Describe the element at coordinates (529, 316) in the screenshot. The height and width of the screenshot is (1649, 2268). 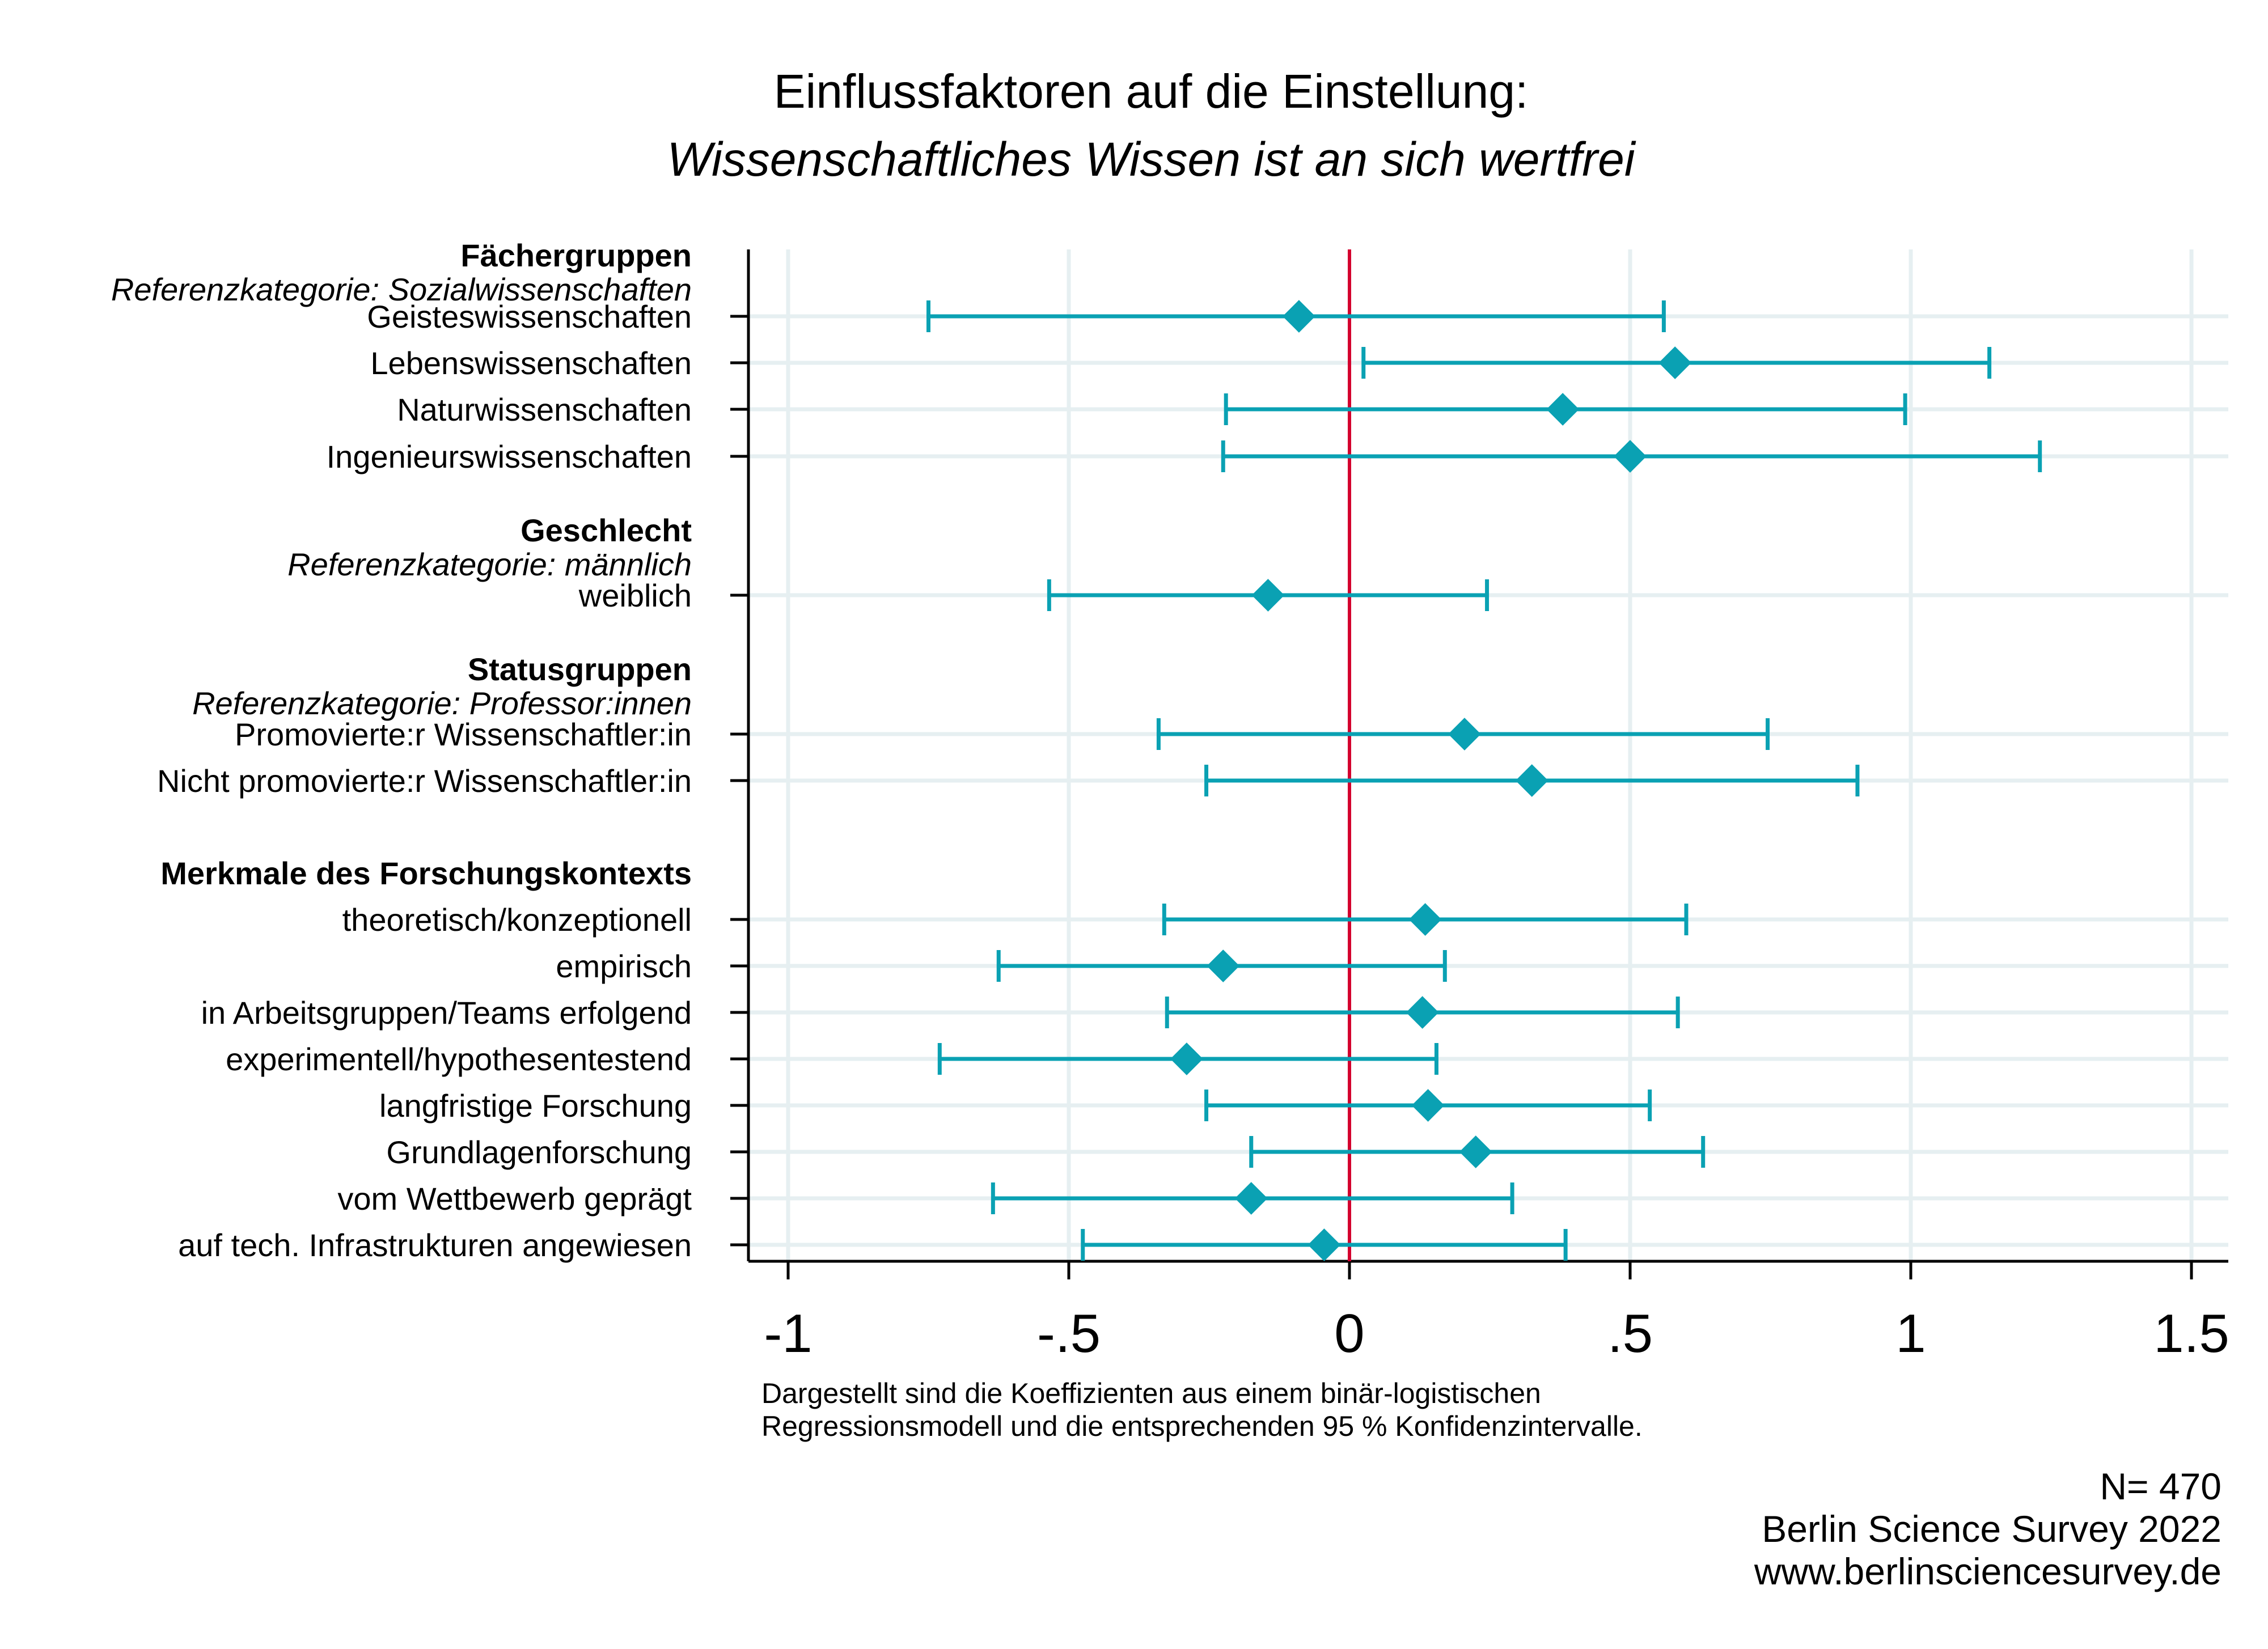
I see `category-label: Geisteswissenschaften` at that location.